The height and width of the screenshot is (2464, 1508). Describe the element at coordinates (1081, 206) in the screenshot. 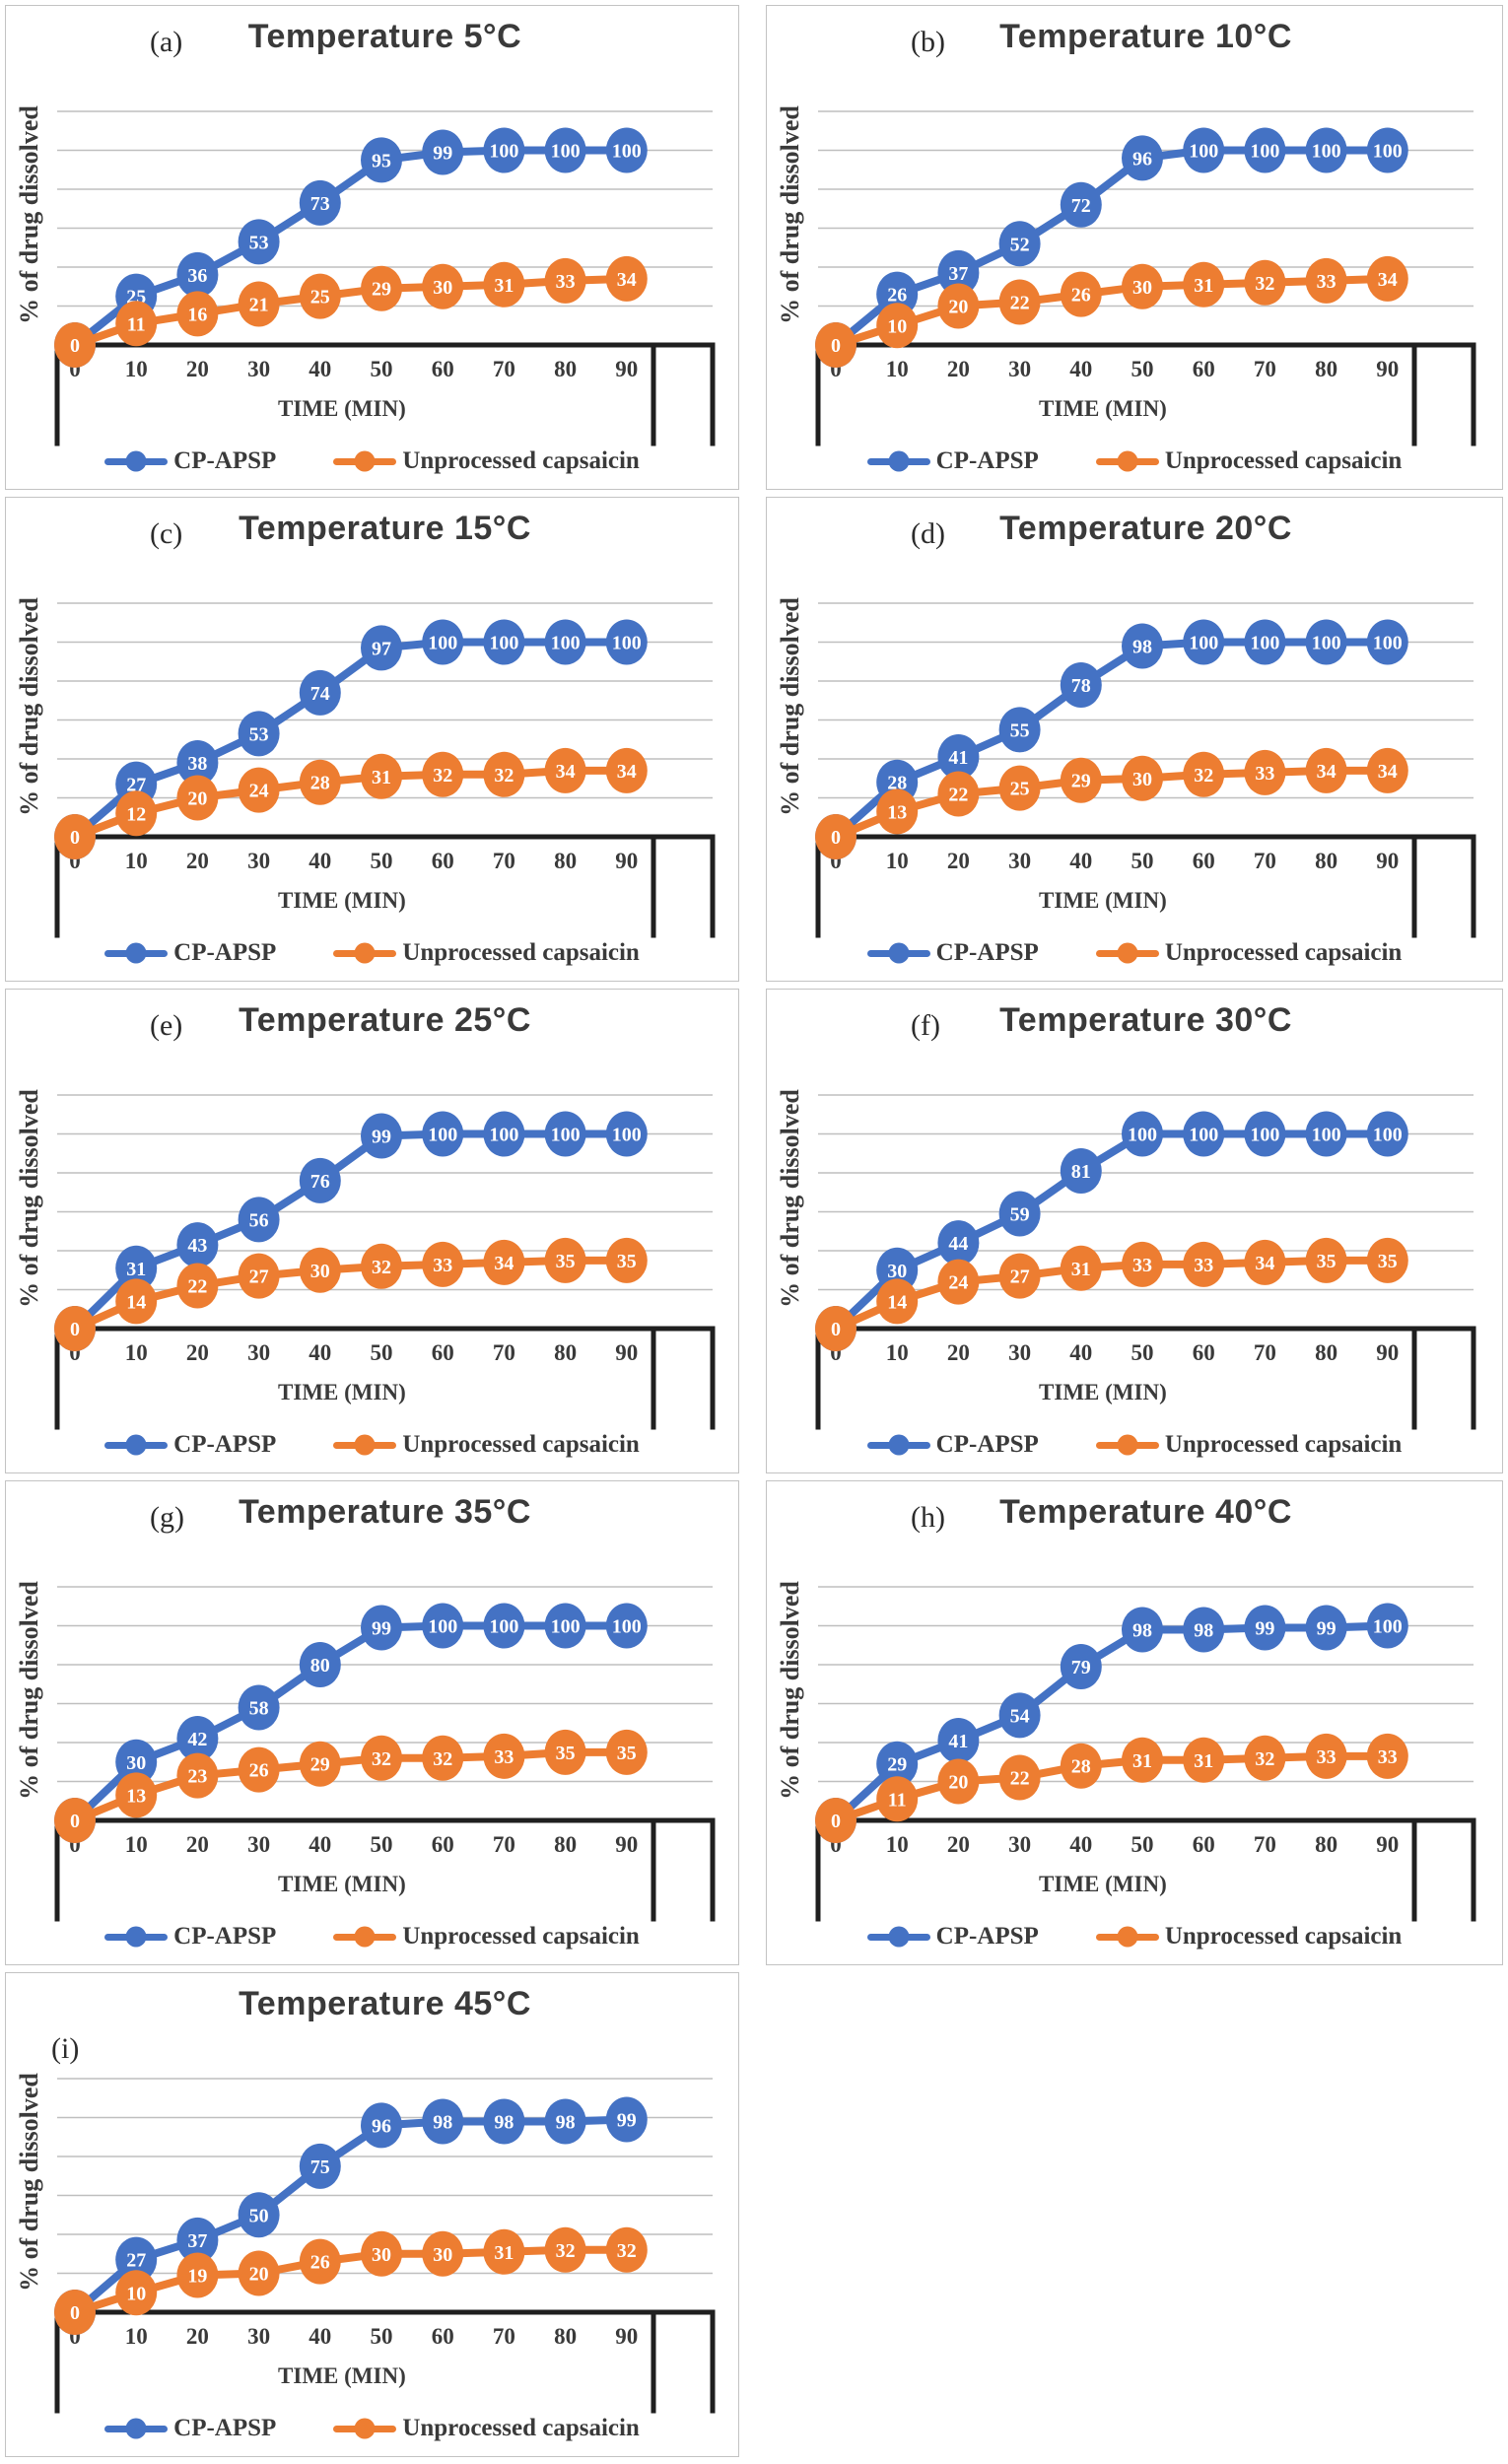

I see `data-point-label: 72` at that location.